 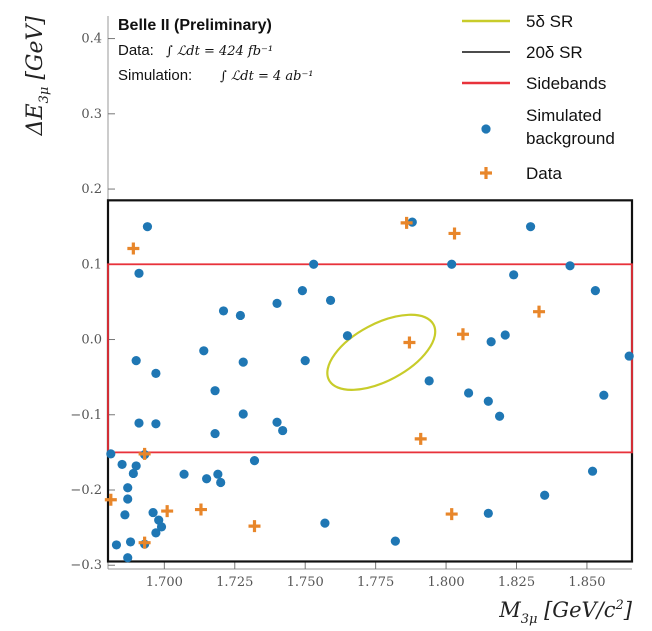 What do you see at coordinates (37, 76) in the screenshot?
I see `y-axis-title: ΔE3μ [GeV]` at bounding box center [37, 76].